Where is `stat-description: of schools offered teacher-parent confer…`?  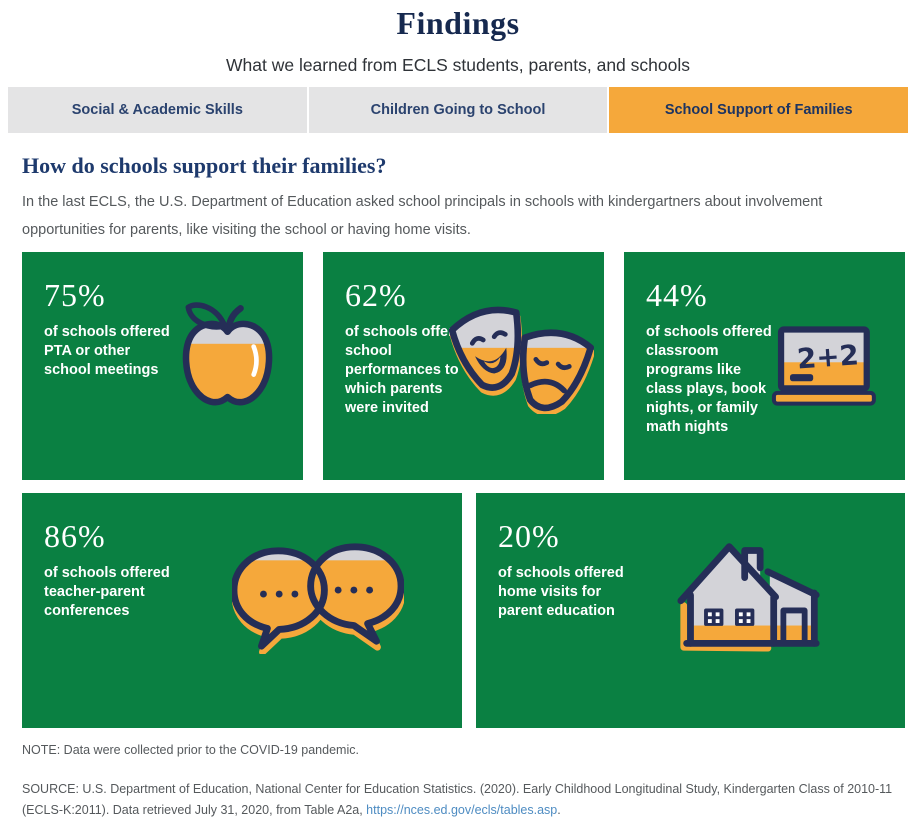 stat-description: of schools offered teacher-parent confer… is located at coordinates (107, 592).